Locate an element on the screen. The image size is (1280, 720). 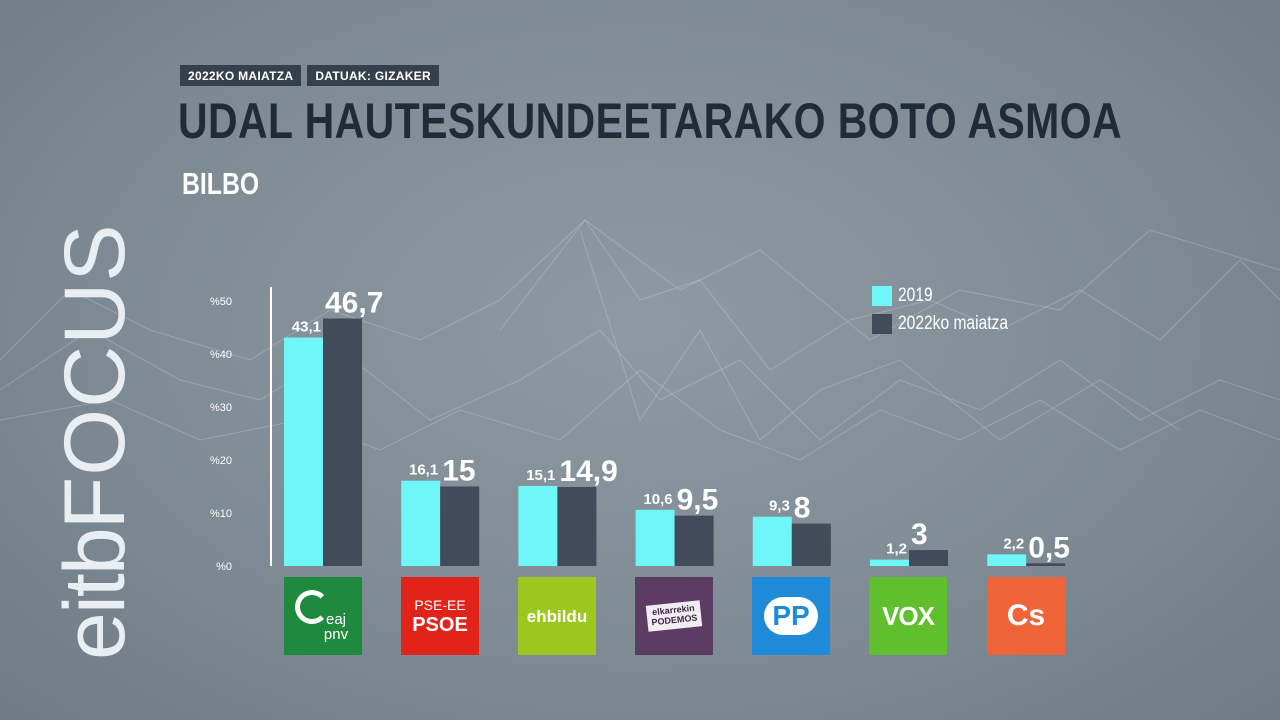
legend-label-2019: 2019 is located at coordinates (915, 295).